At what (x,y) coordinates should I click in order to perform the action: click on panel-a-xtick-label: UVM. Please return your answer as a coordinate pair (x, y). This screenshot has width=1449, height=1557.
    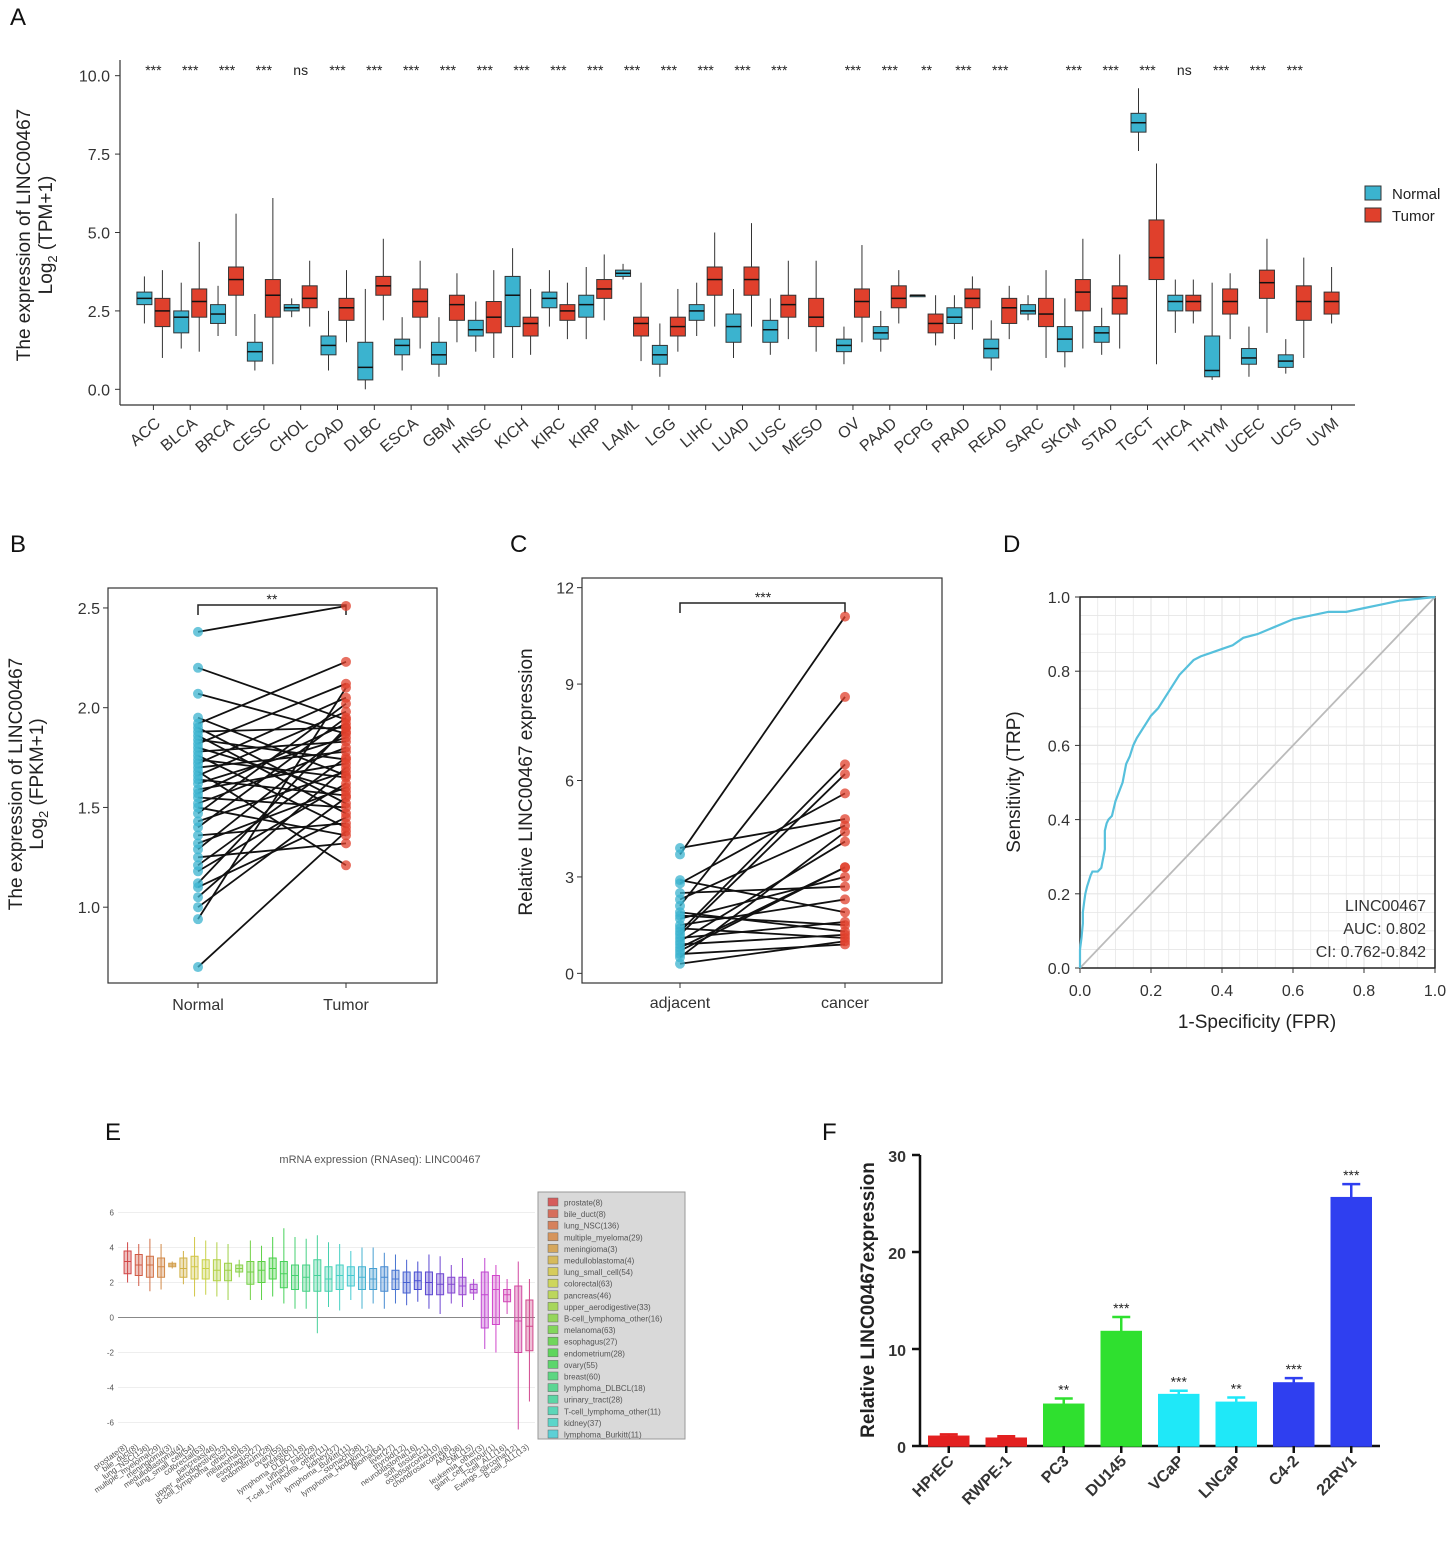
    Looking at the image, I should click on (1323, 433).